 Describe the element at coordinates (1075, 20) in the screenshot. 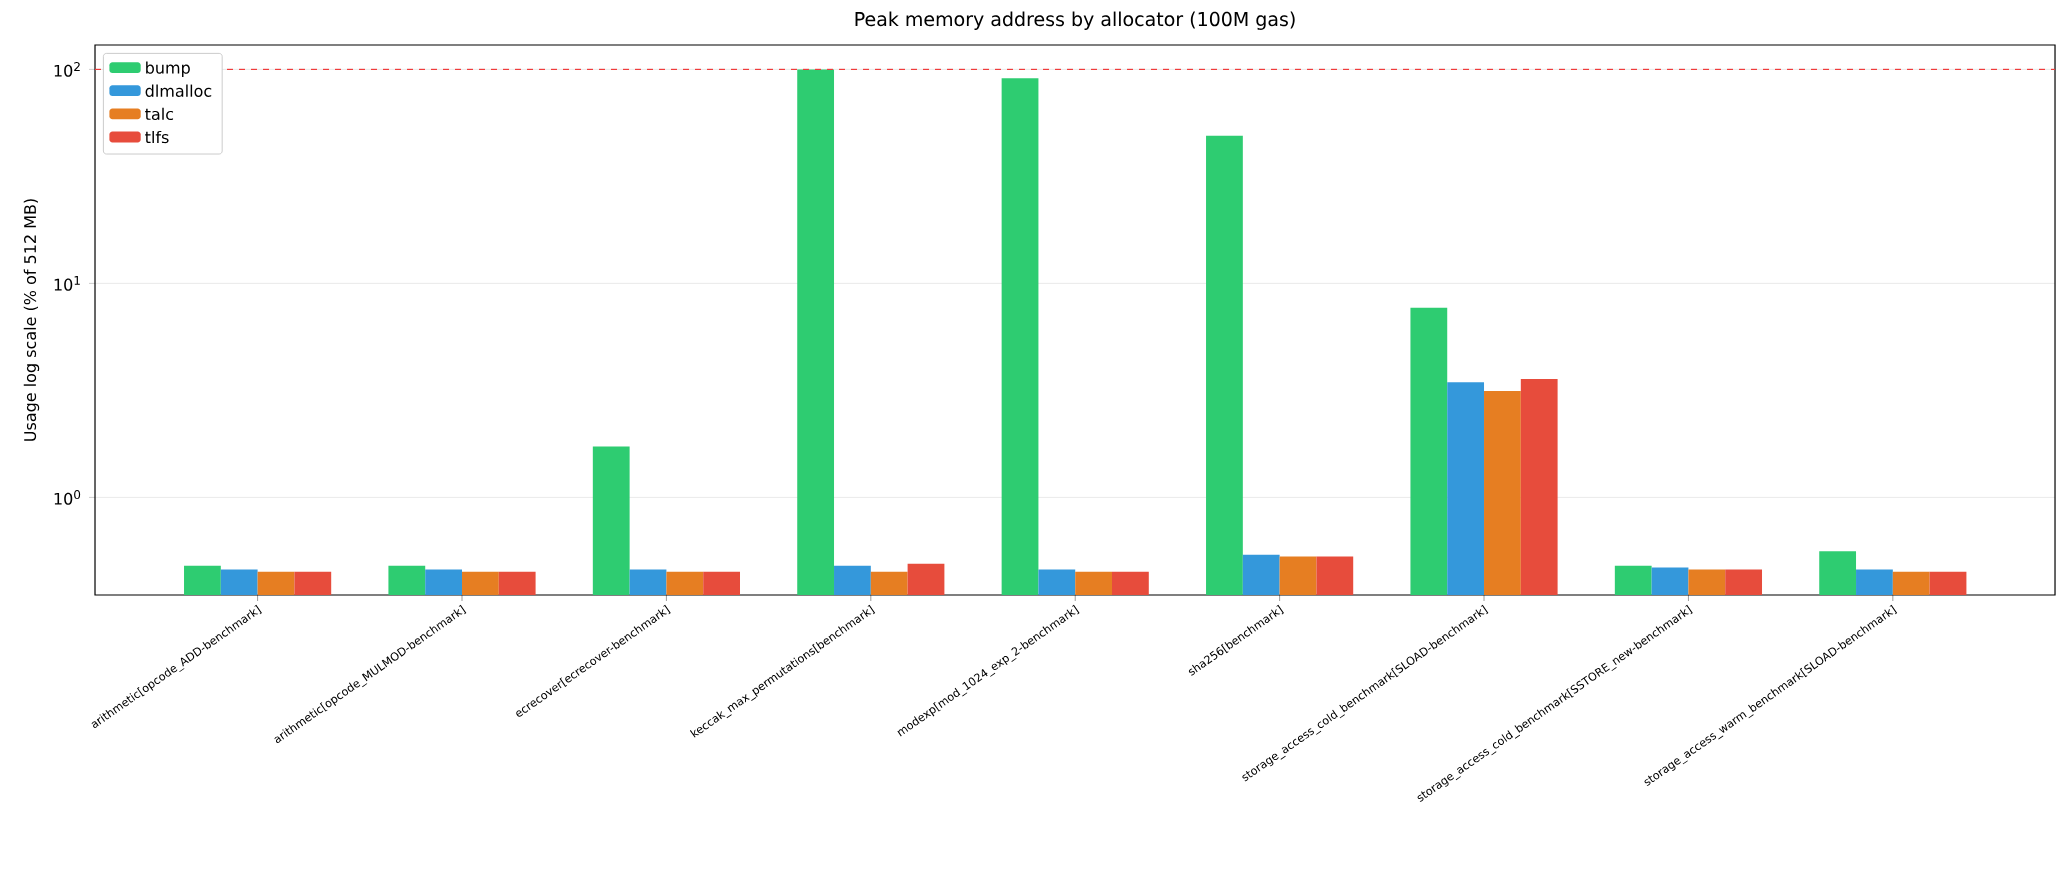

I see `chart-title: Peak memory address by allocator (100M gas)` at that location.